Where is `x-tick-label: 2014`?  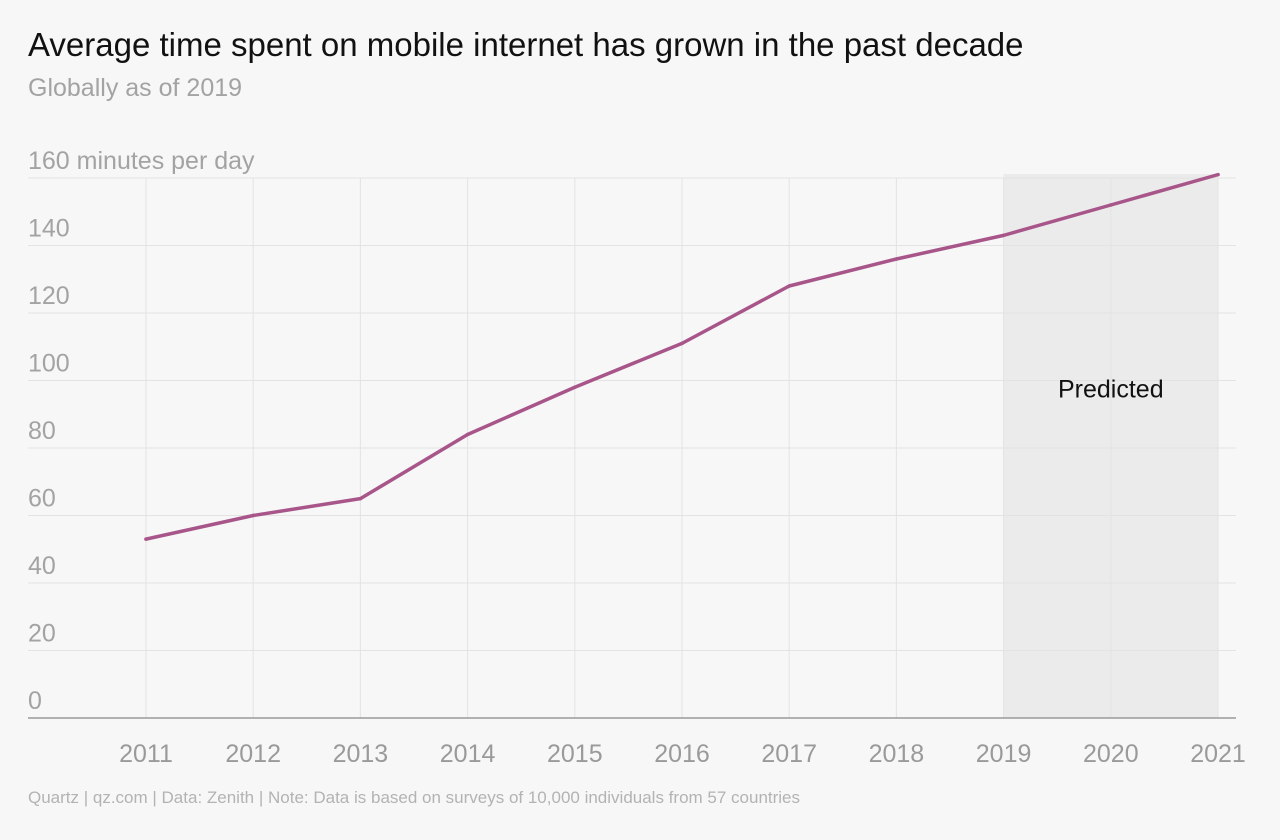
x-tick-label: 2014 is located at coordinates (468, 754).